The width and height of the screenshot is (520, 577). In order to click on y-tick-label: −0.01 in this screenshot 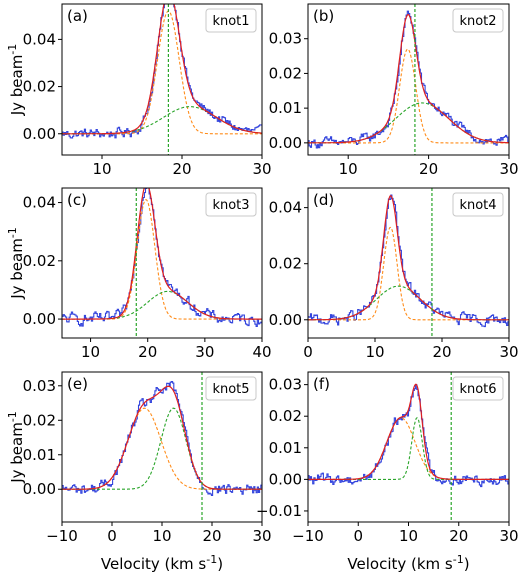, I will do `click(279, 511)`.